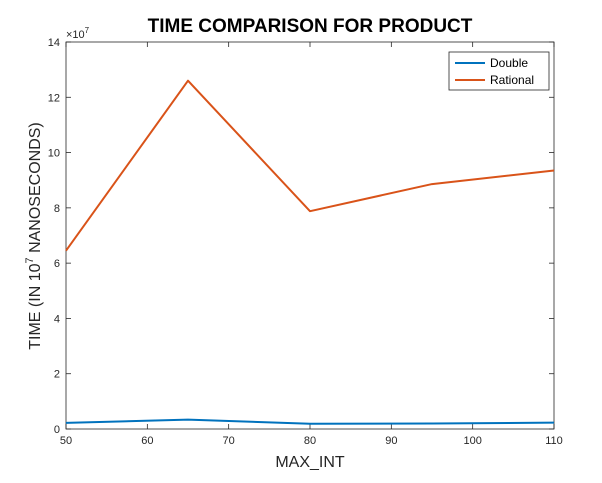 This screenshot has height=483, width=602. What do you see at coordinates (34, 235) in the screenshot?
I see `y-axis-label: TIME (IN 107 NANOSECONDS)` at bounding box center [34, 235].